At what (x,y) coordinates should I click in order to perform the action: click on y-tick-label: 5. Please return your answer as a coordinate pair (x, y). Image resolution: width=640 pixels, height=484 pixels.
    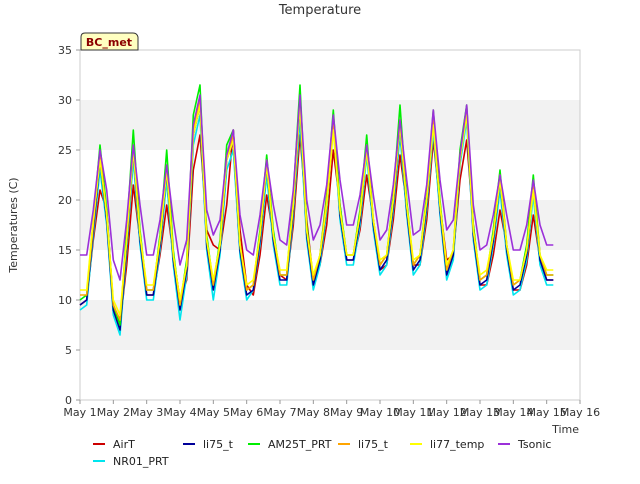
    Looking at the image, I should click on (68, 350).